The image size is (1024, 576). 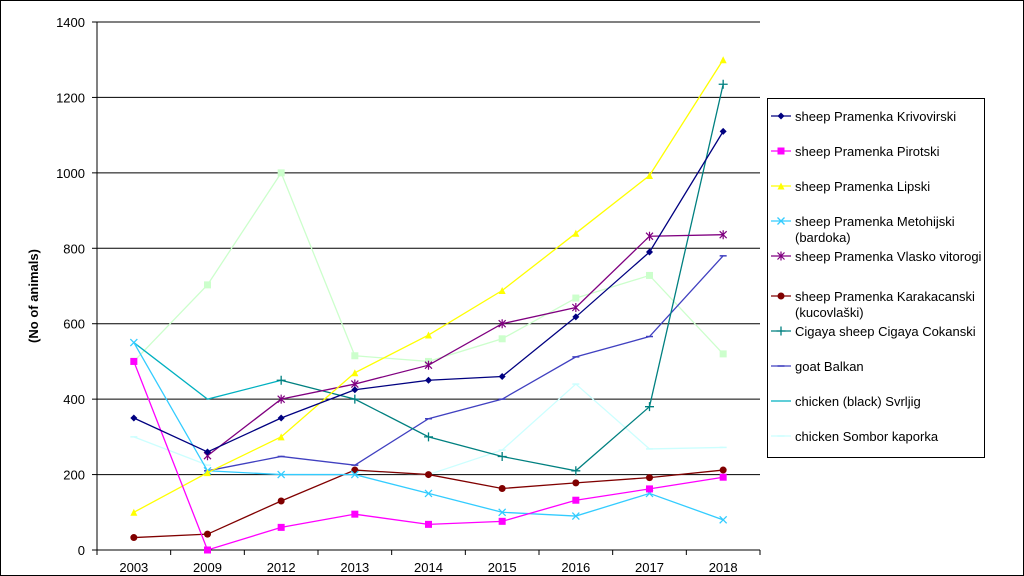 I want to click on x-tick-label: 2013, so click(x=354, y=567).